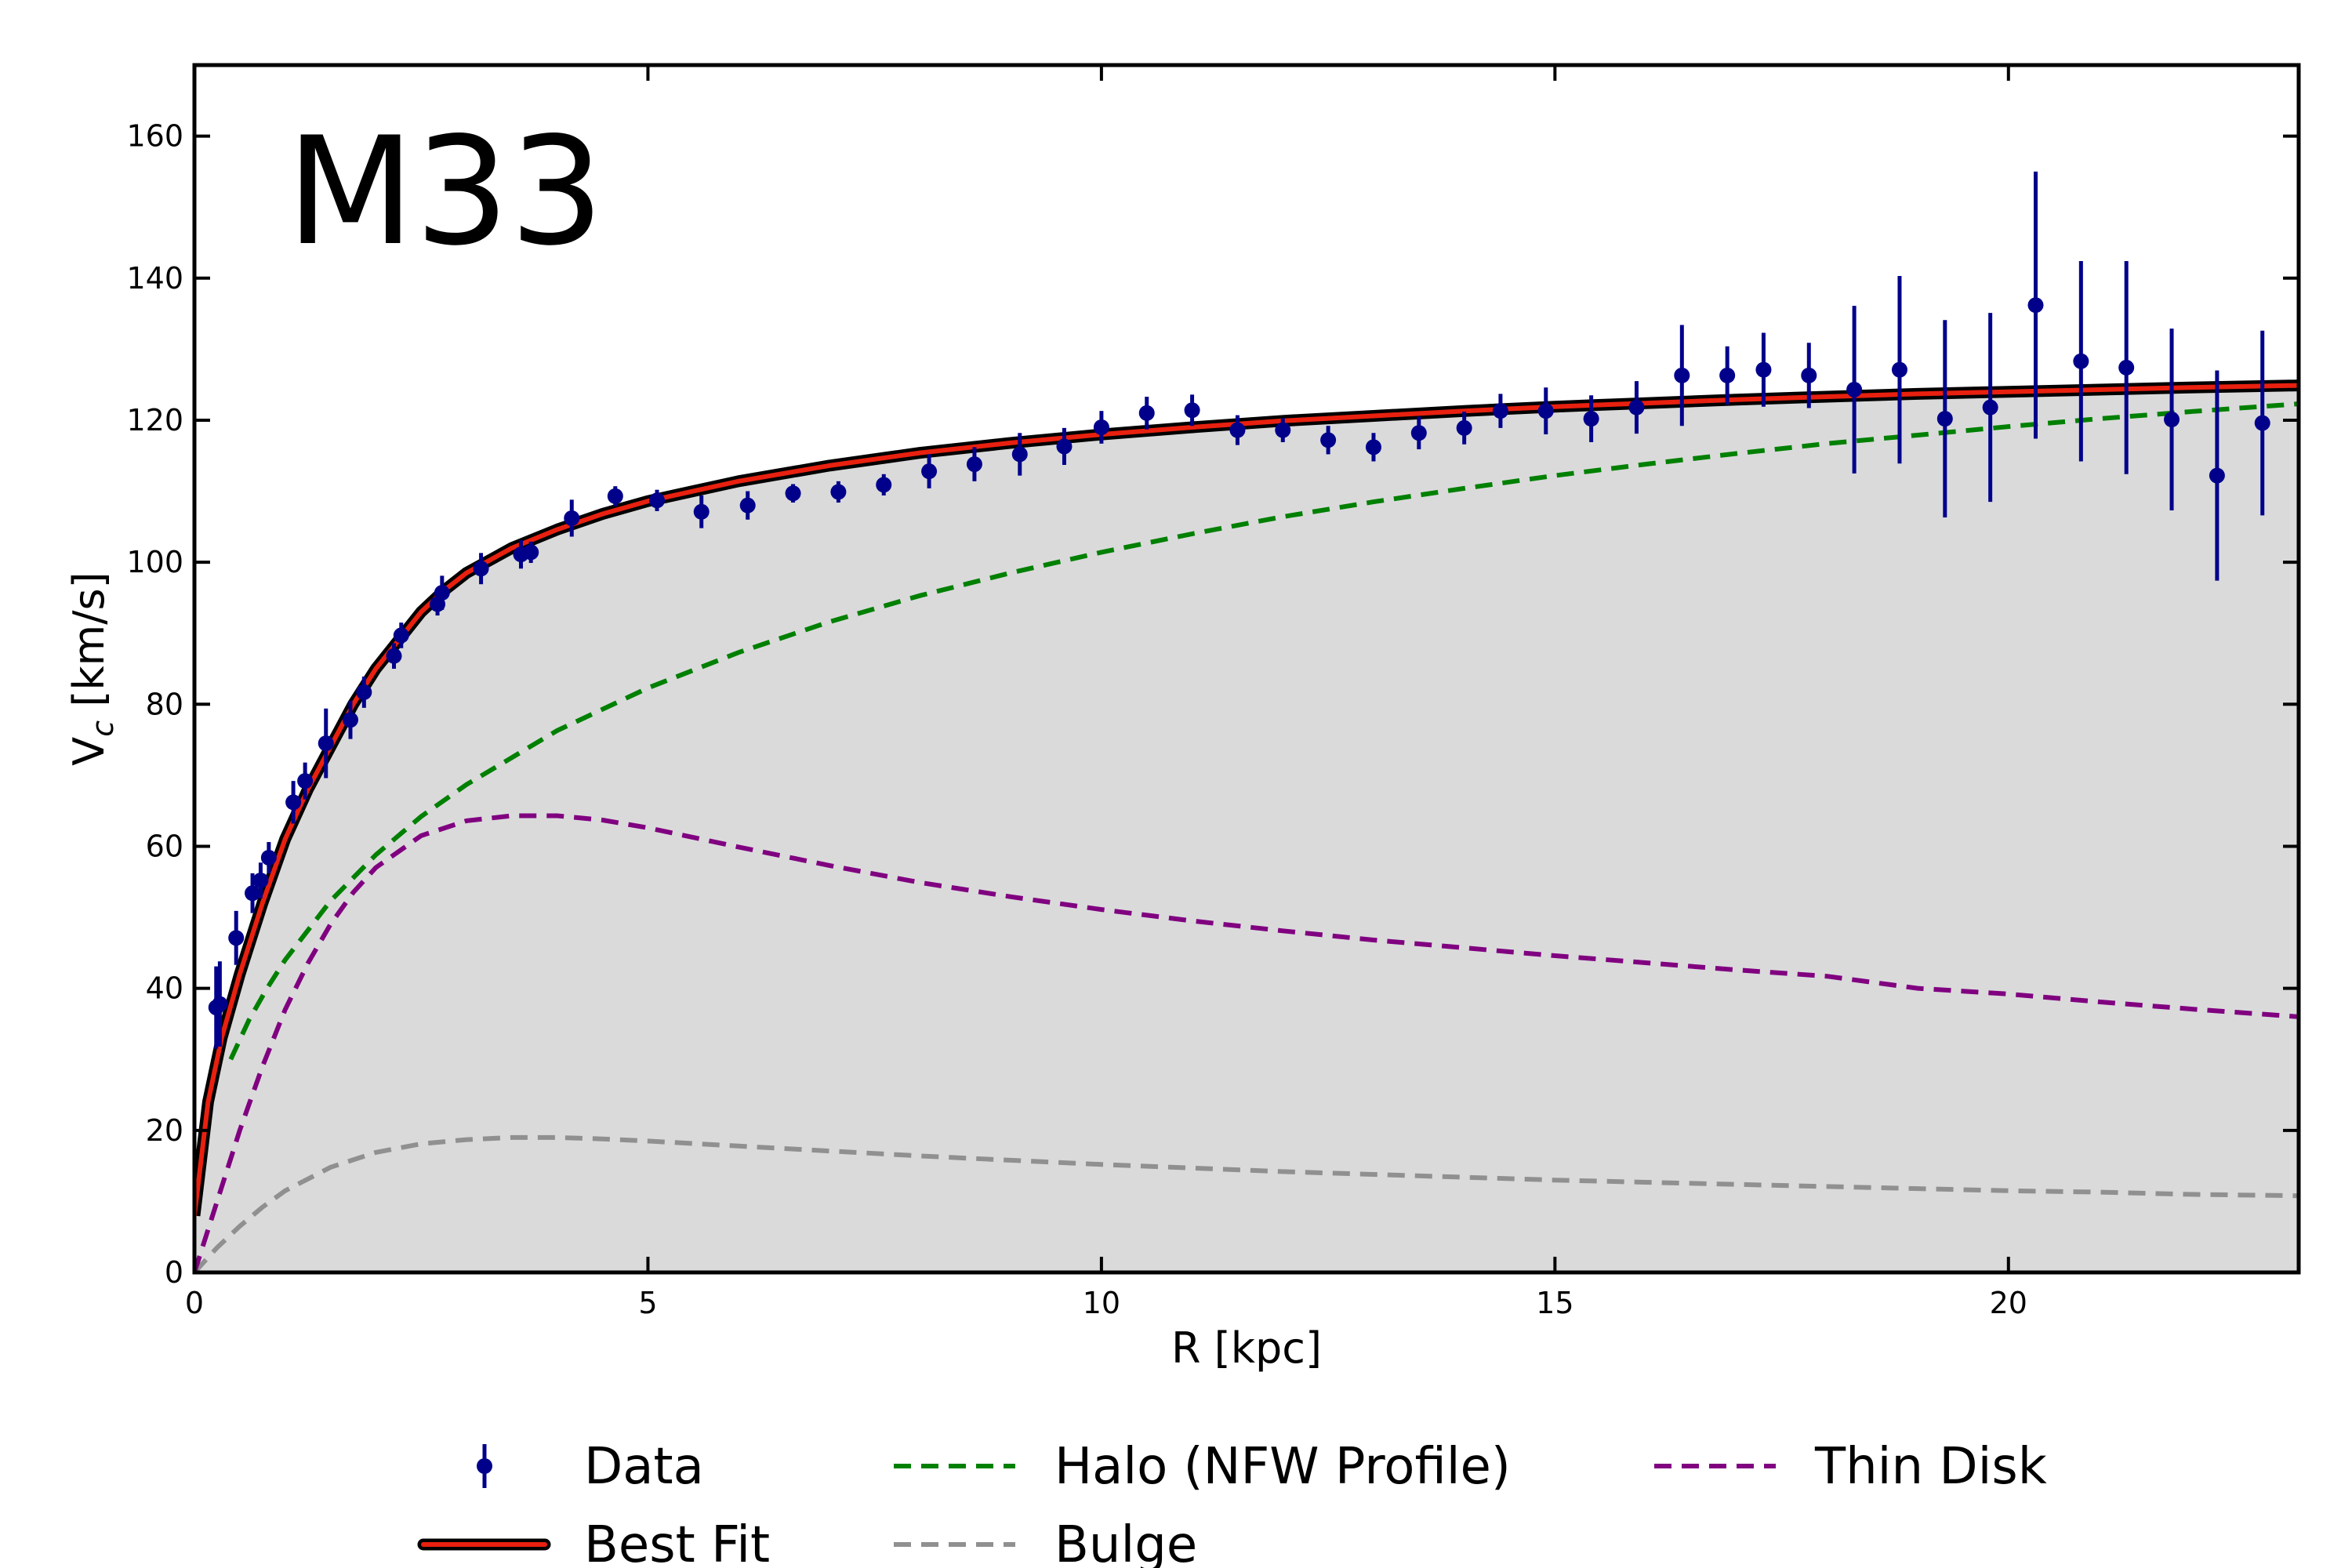 The width and height of the screenshot is (2352, 1568). What do you see at coordinates (1125, 1542) in the screenshot?
I see `legend-label: Bulge` at bounding box center [1125, 1542].